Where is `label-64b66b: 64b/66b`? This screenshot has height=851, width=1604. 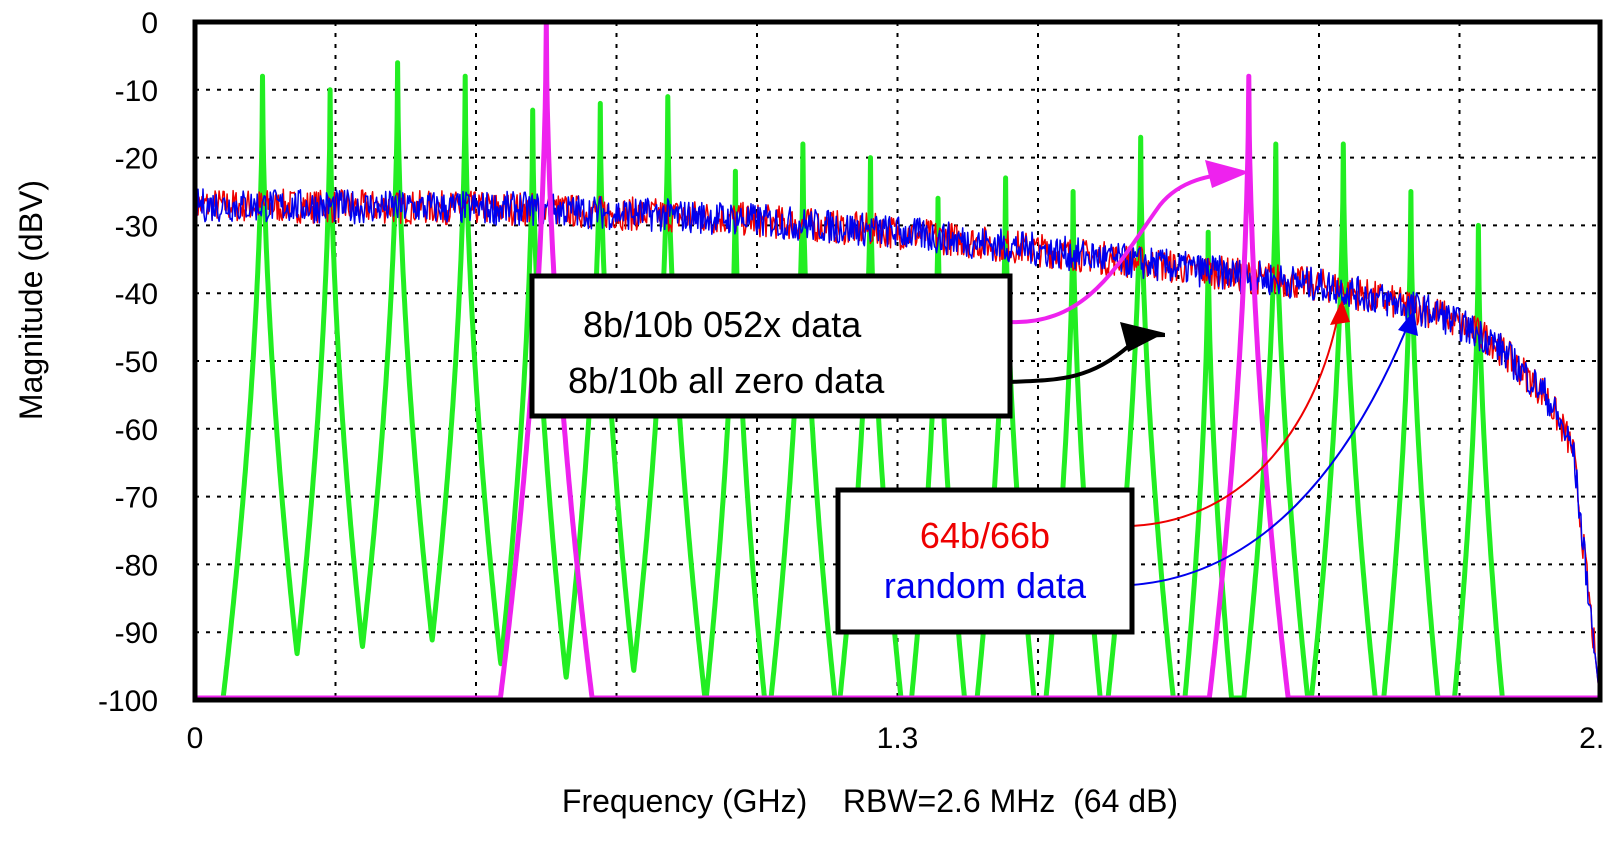
label-64b66b: 64b/66b is located at coordinates (985, 535).